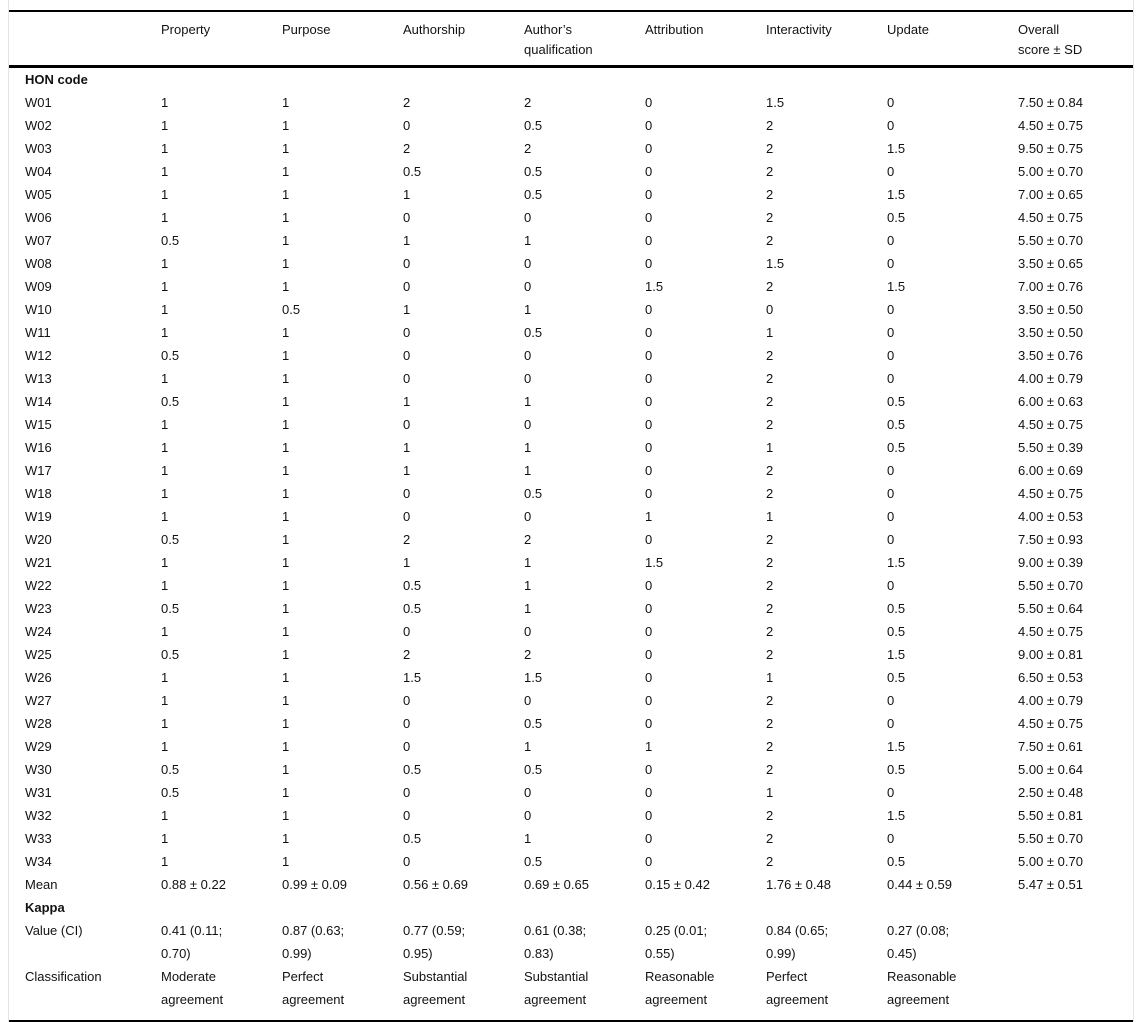  Describe the element at coordinates (38, 654) in the screenshot. I see `row-label: W25` at that location.